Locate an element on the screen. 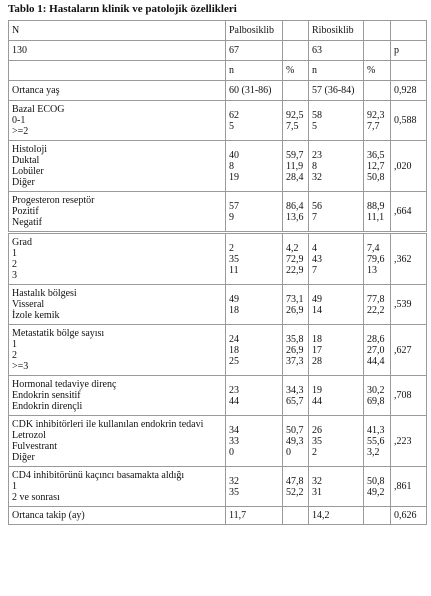 The width and height of the screenshot is (431, 596). table-cell: 40 8 19 is located at coordinates (254, 166).